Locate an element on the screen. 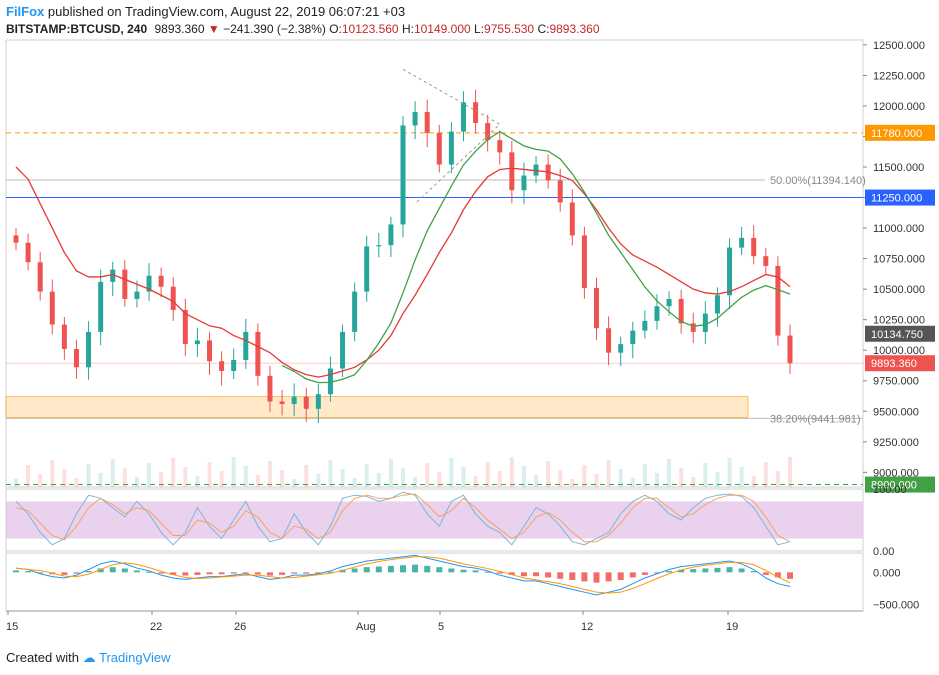 Image resolution: width=939 pixels, height=675 pixels. author-name: FilFox is located at coordinates (25, 11).